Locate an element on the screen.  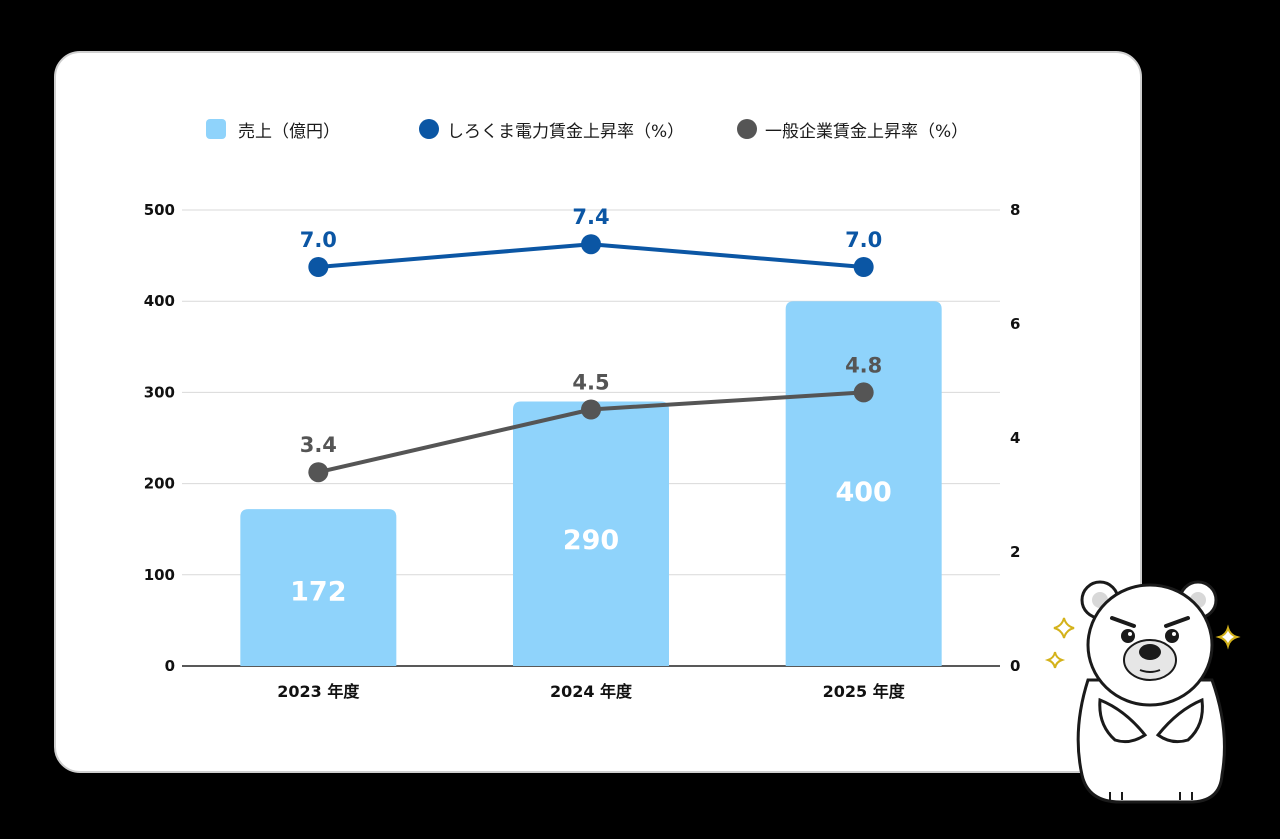
legend-item-sales: 売上（億円） is located at coordinates (273, 129).